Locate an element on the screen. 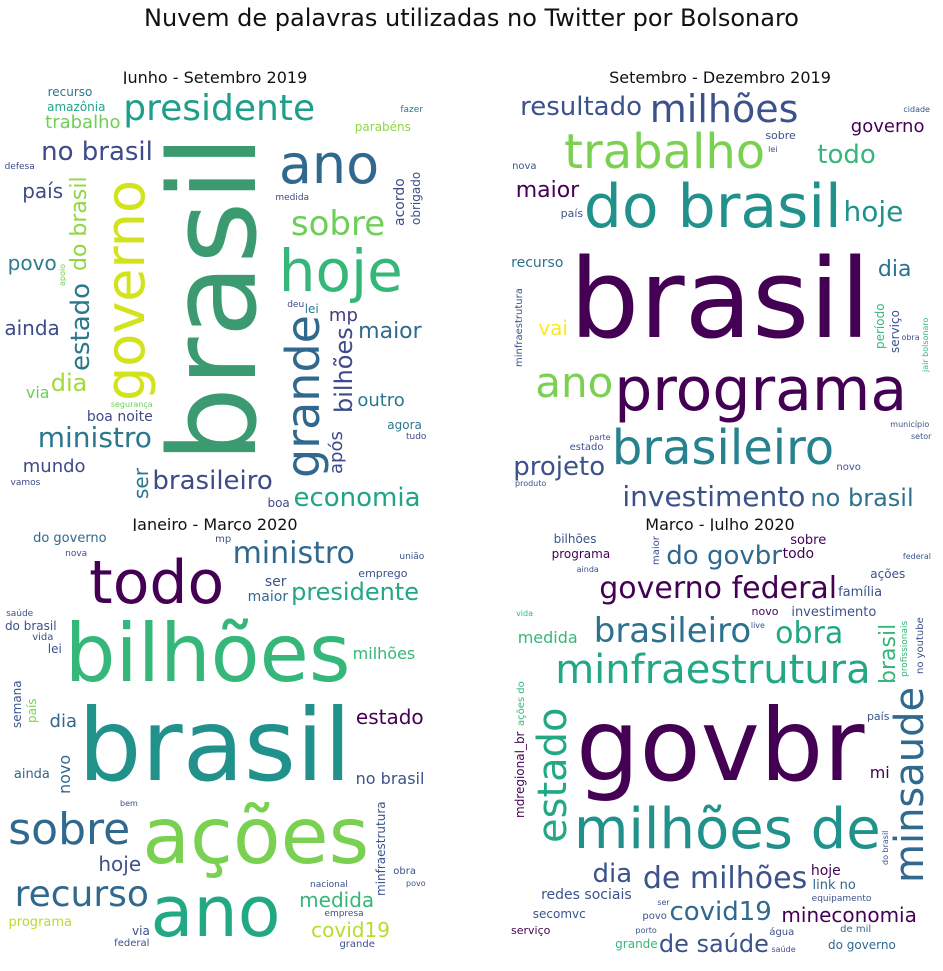  word-2-3: ano is located at coordinates (215, 911).